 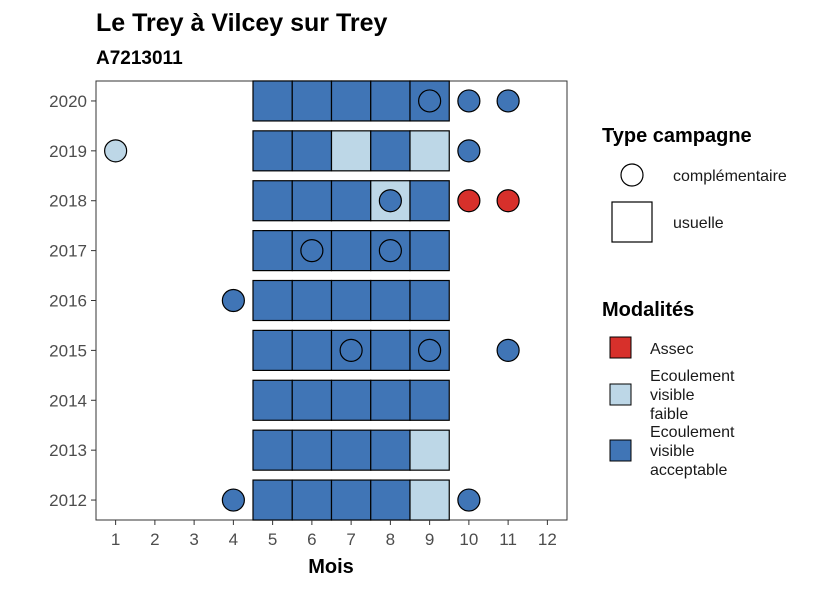 I want to click on legend-square-key, so click(x=632, y=222).